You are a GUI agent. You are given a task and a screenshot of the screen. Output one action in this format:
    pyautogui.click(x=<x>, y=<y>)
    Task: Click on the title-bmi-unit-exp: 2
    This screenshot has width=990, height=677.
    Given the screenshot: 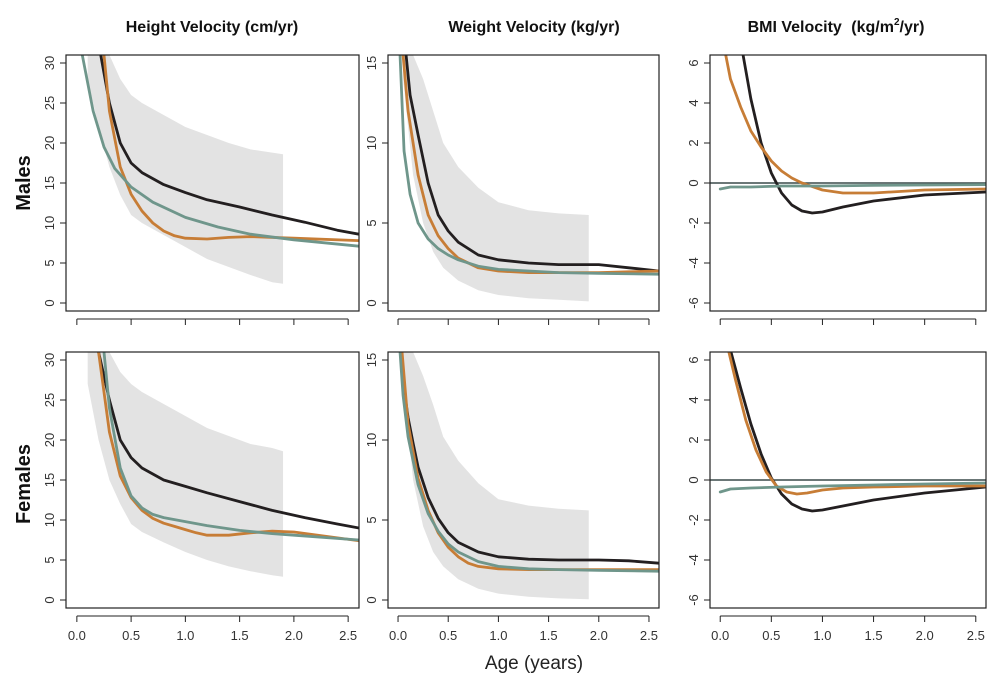 What is the action you would take?
    pyautogui.click(x=897, y=22)
    